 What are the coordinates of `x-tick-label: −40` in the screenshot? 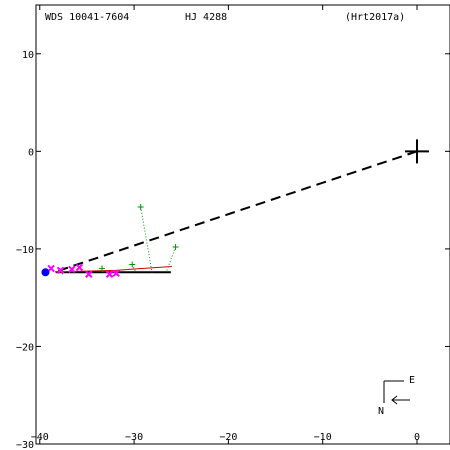 It's located at (40, 437).